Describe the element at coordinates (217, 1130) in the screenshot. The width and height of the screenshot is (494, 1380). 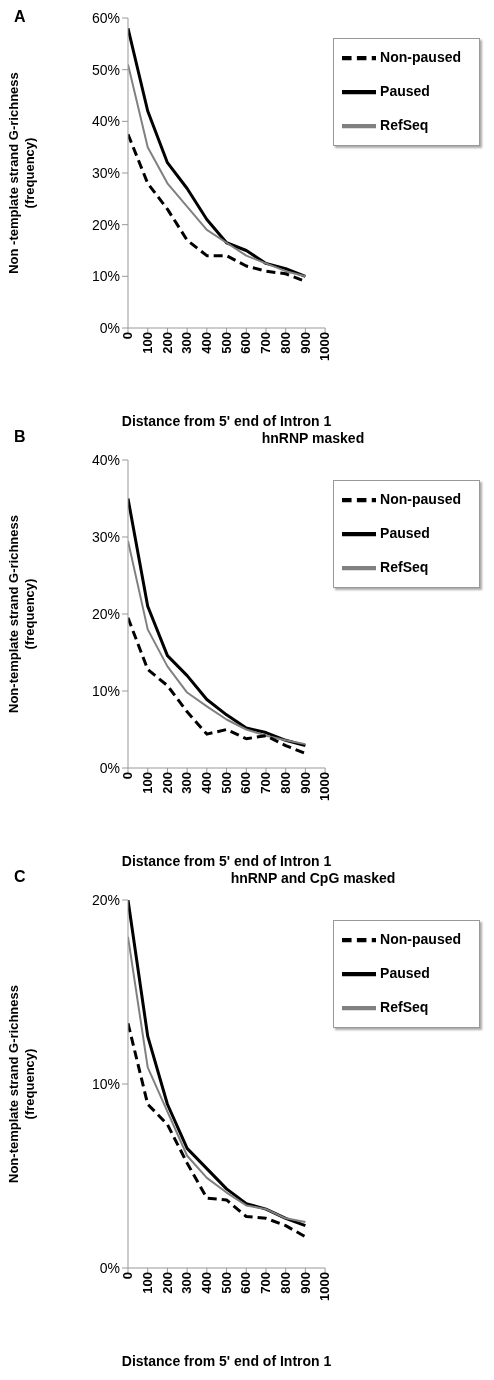
I see `line-series` at that location.